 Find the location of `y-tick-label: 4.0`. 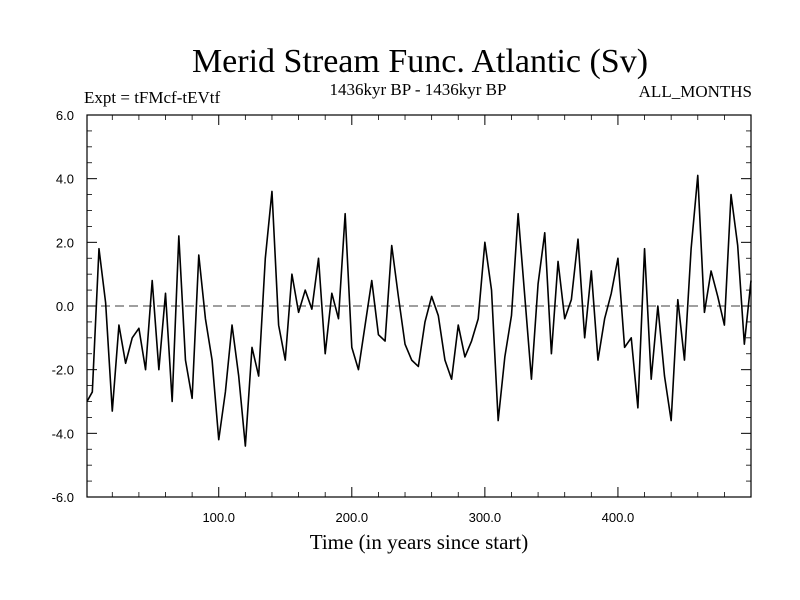

y-tick-label: 4.0 is located at coordinates (65, 179).